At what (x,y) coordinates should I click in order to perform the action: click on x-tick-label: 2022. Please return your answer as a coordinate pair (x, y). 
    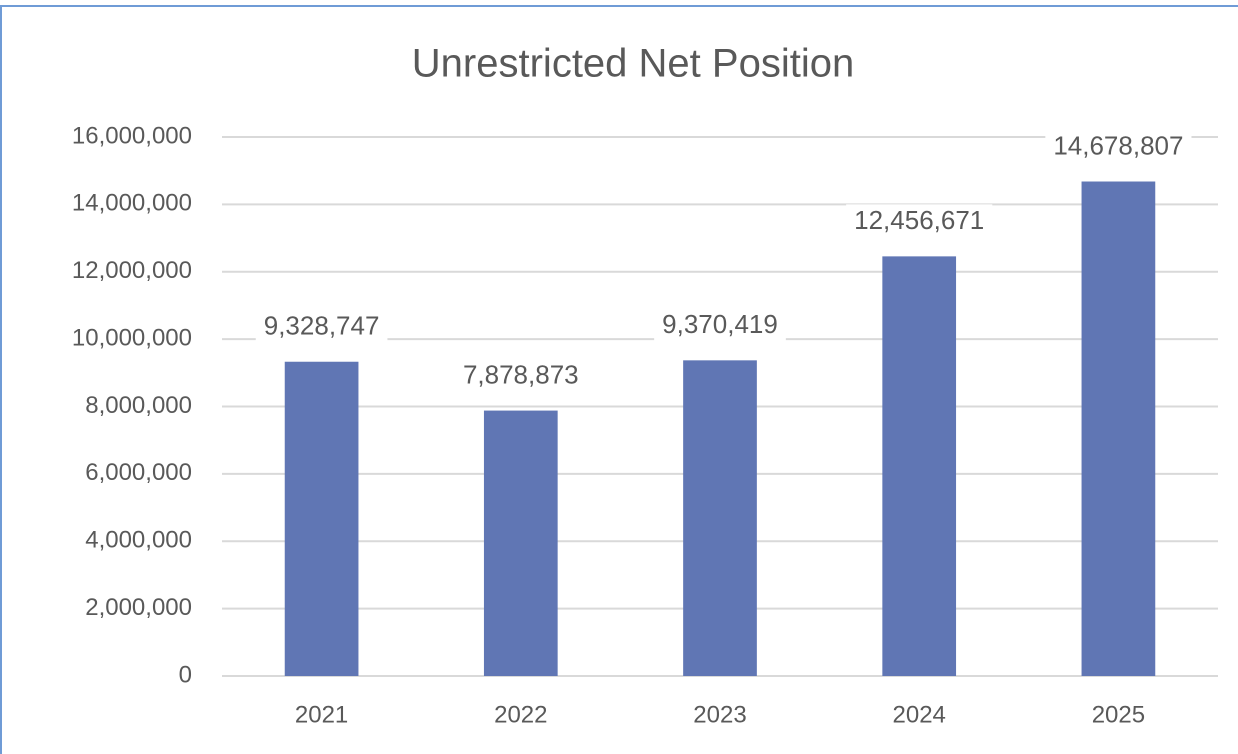
    Looking at the image, I should click on (520, 714).